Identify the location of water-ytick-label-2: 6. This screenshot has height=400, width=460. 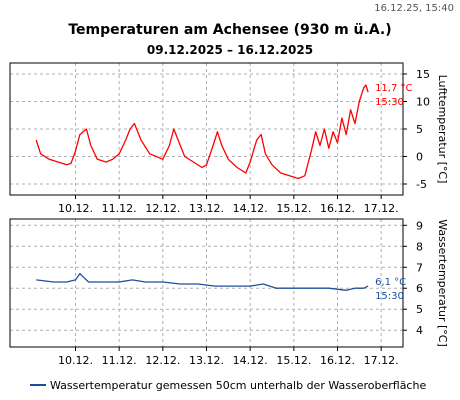
(419, 288).